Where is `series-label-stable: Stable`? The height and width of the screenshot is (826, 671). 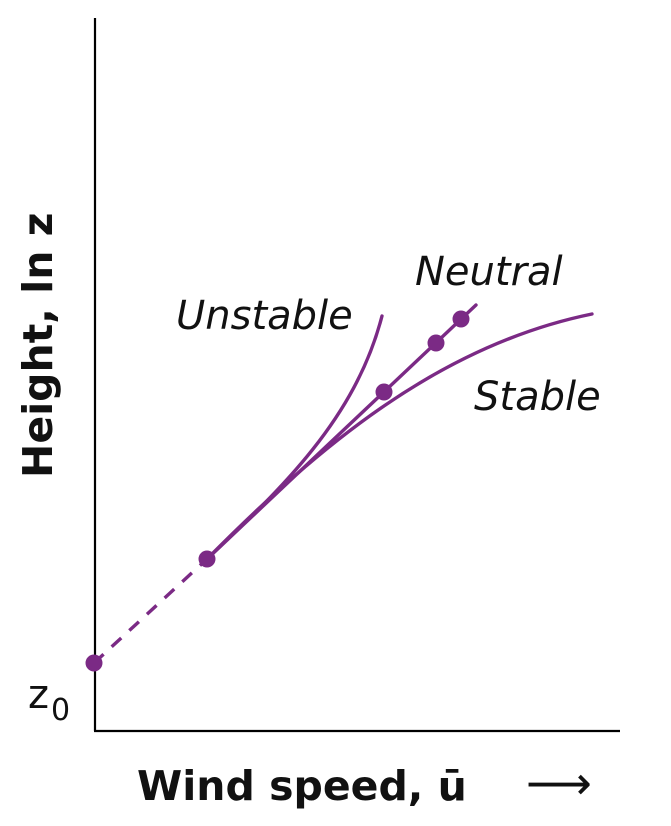 series-label-stable: Stable is located at coordinates (537, 397).